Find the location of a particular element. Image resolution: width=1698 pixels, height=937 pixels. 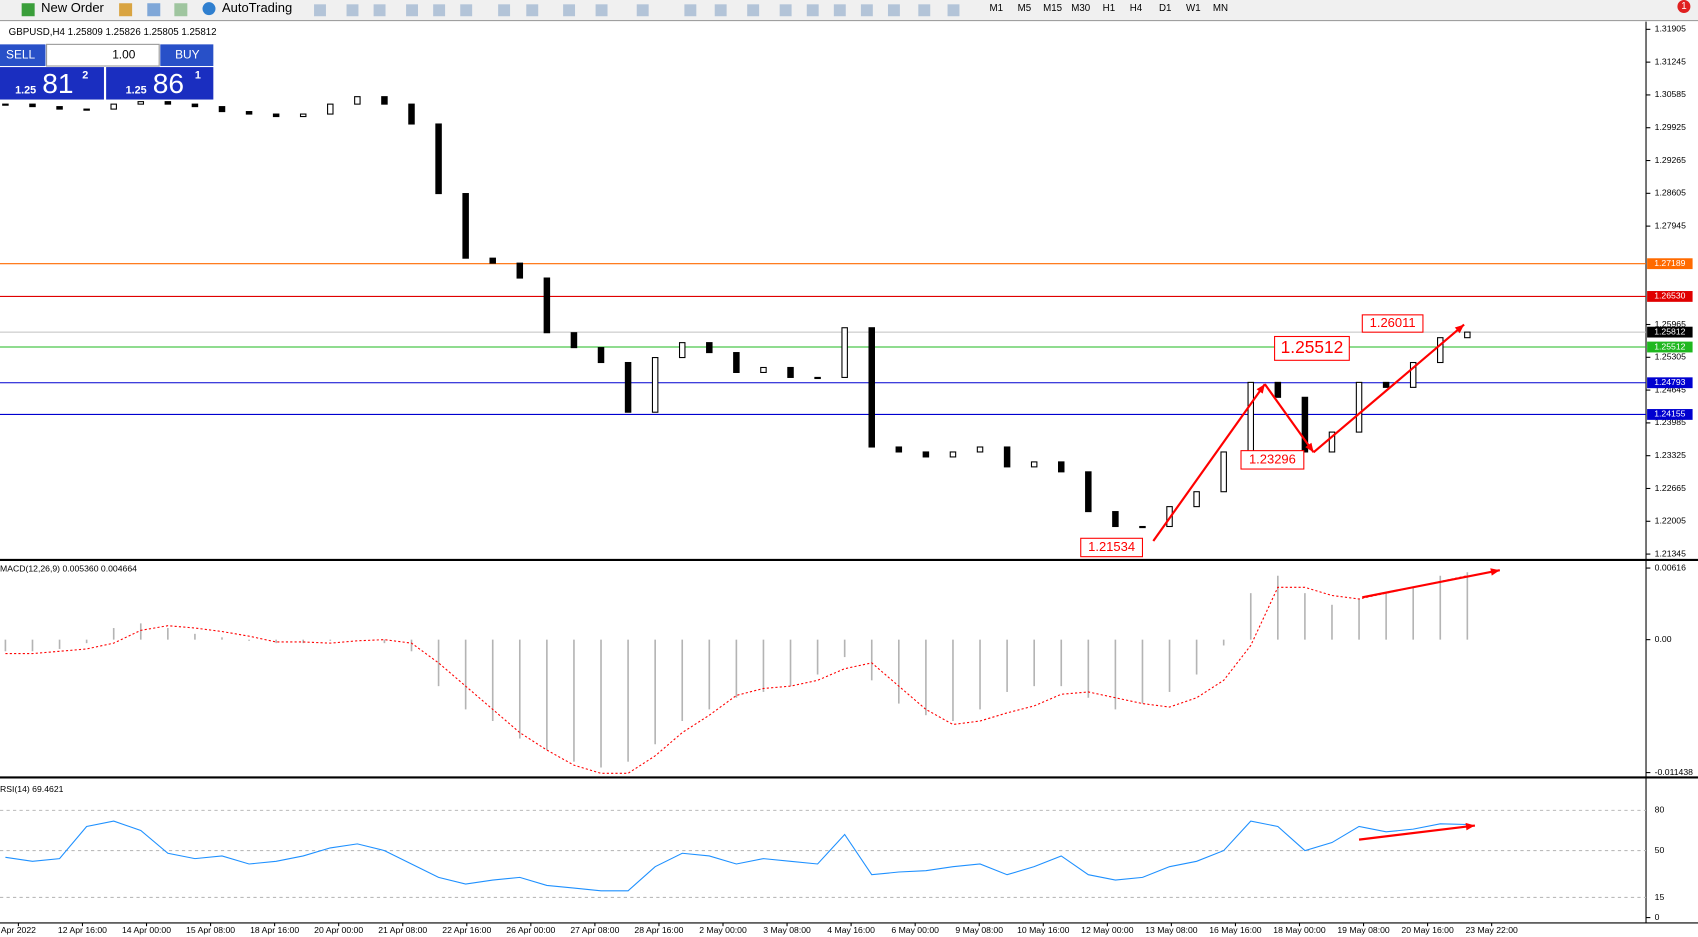

x-tick-label: 23 May 22:00 is located at coordinates (1491, 930).